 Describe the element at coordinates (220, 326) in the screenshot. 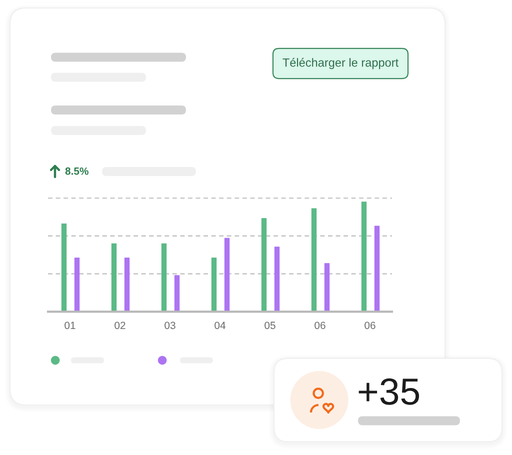

I see `x-tick-label: 04` at that location.